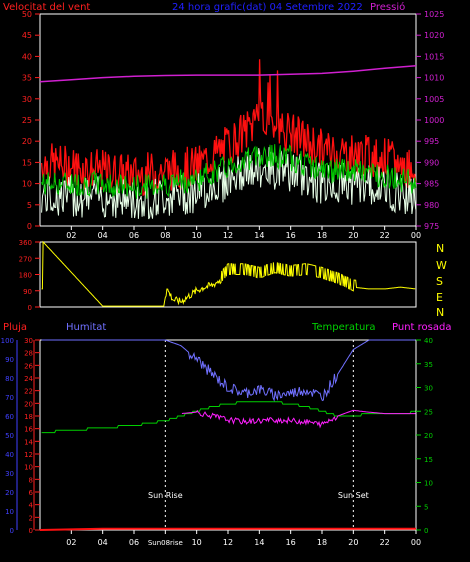  What do you see at coordinates (86, 327) in the screenshot?
I see `humidity-label: Humitat` at bounding box center [86, 327].